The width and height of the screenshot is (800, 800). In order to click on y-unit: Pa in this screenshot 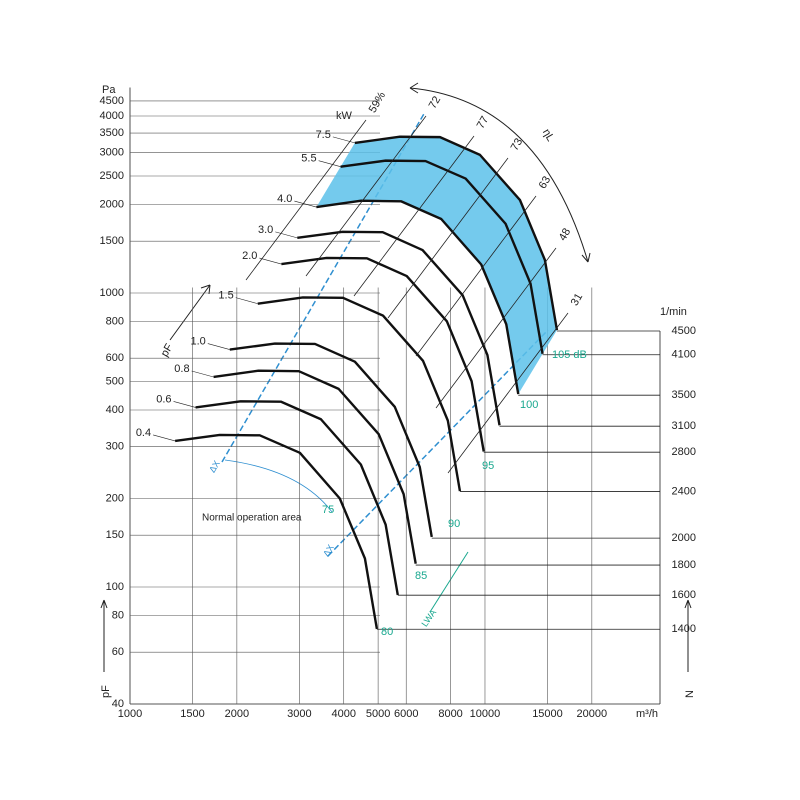, I will do `click(109, 90)`.